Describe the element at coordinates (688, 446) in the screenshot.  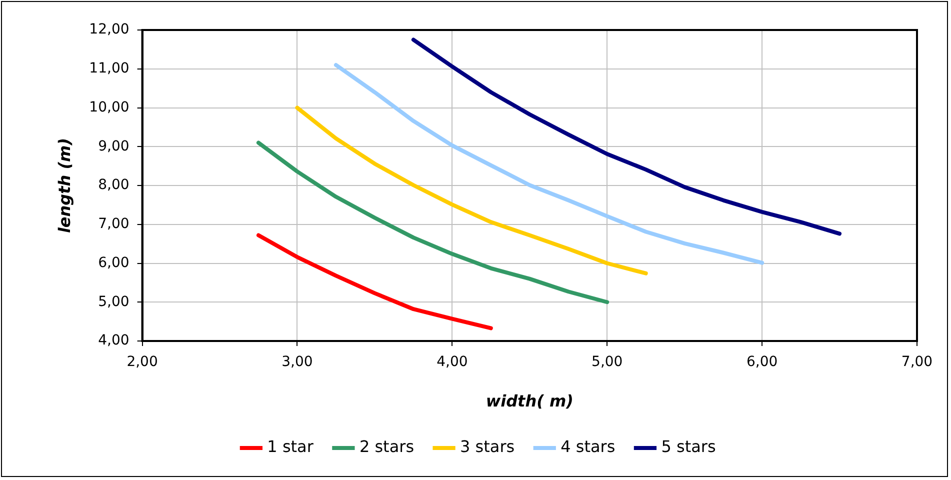
I see `legend-label: 5 stars` at that location.